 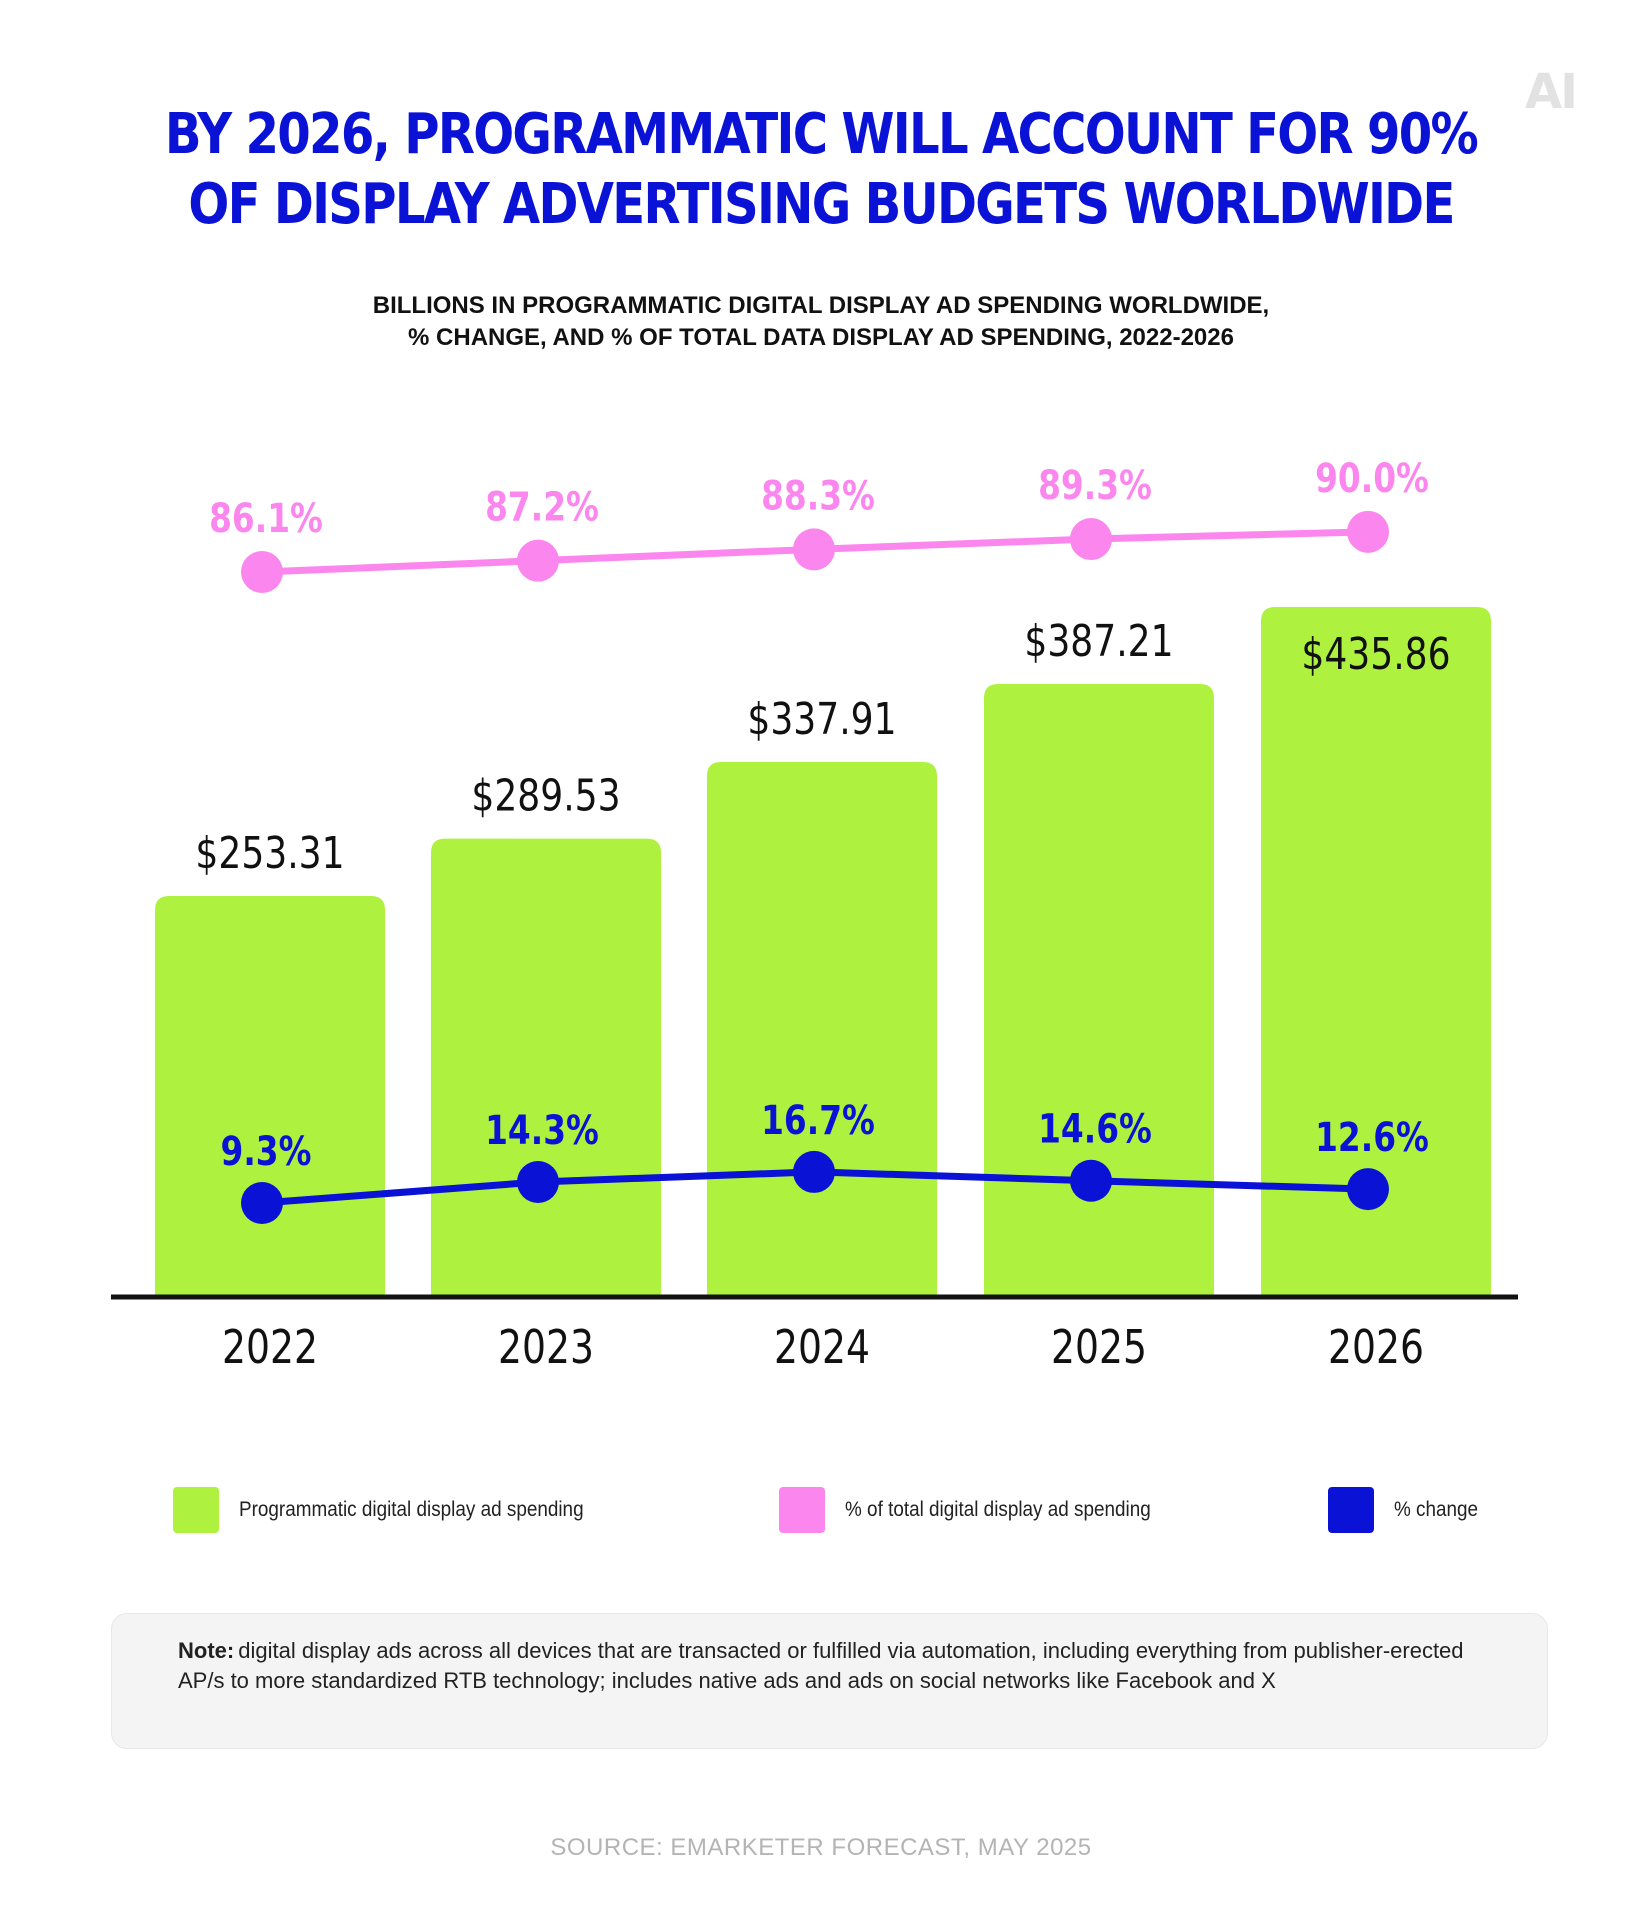 What do you see at coordinates (266, 1151) in the screenshot?
I see `change-label-2022: 9.3%` at bounding box center [266, 1151].